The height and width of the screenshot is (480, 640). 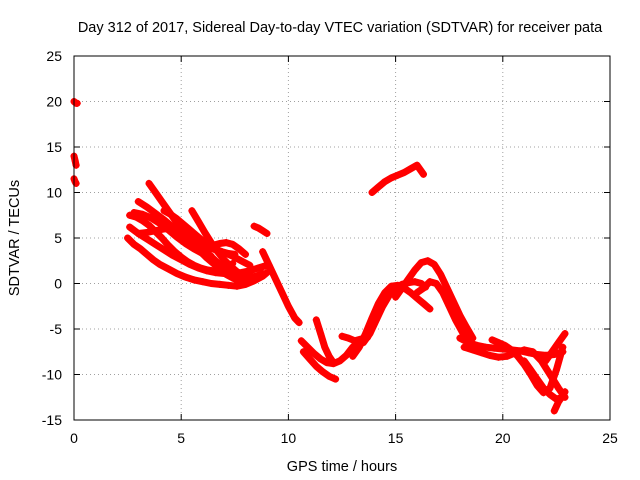 I want to click on x-tick-label: 20, so click(x=503, y=438).